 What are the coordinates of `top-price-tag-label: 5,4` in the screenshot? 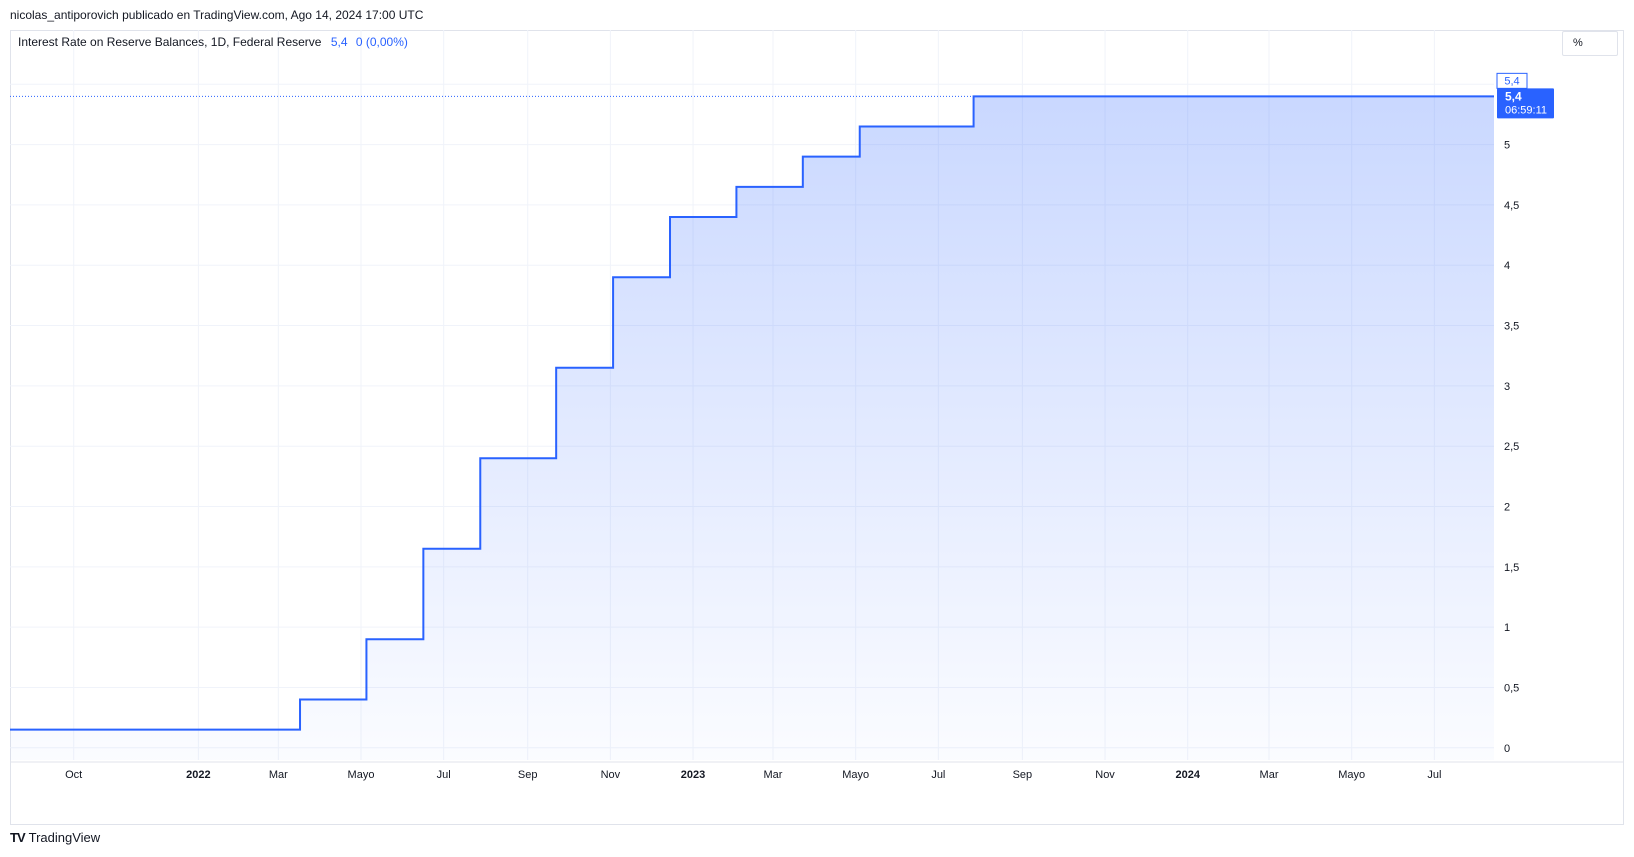 It's located at (1511, 81).